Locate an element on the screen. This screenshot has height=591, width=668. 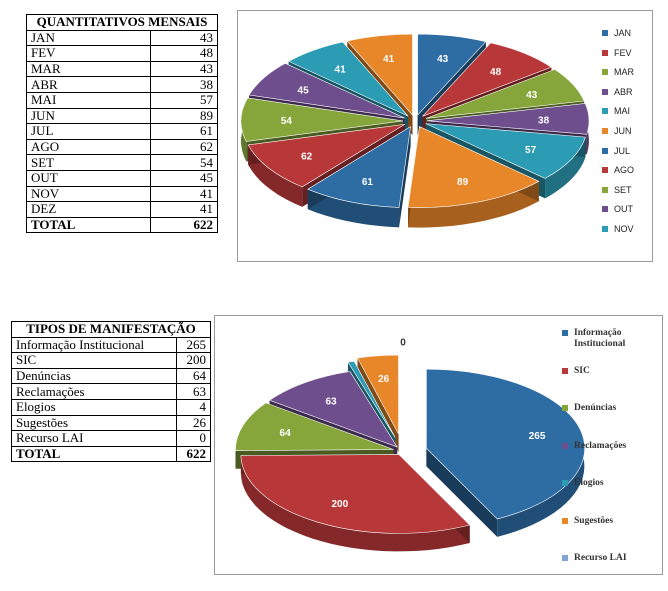
table-title: QUANTITATIVOS MENSAIS is located at coordinates (122, 23).